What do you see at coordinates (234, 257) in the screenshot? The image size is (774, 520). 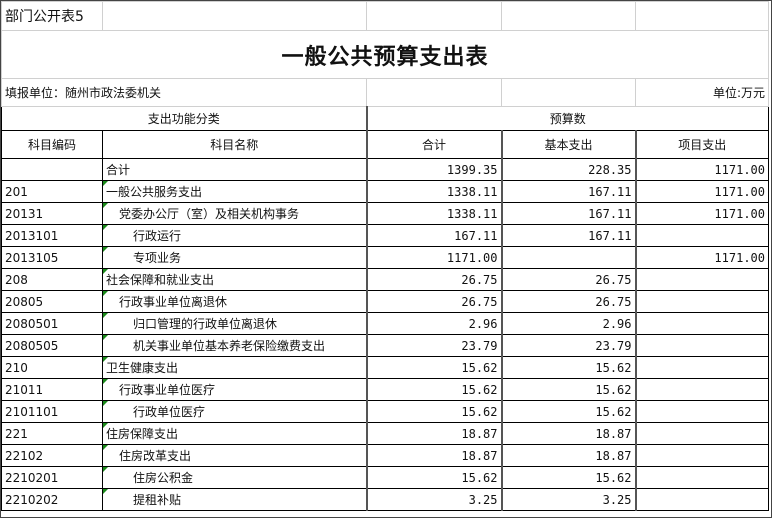 I see `cell-name: 专项业务` at bounding box center [234, 257].